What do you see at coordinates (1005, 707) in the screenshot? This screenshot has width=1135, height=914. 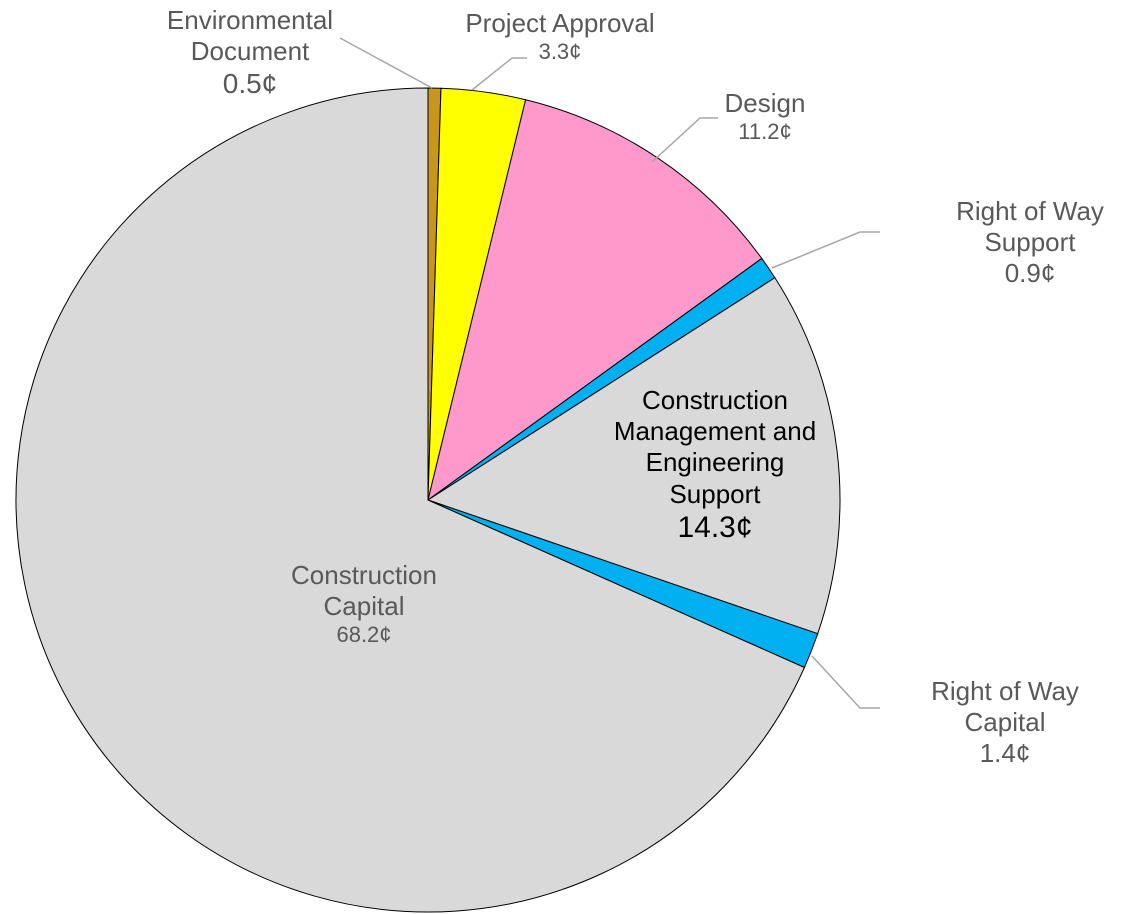 I see `category-label: Right of Way Capital` at bounding box center [1005, 707].